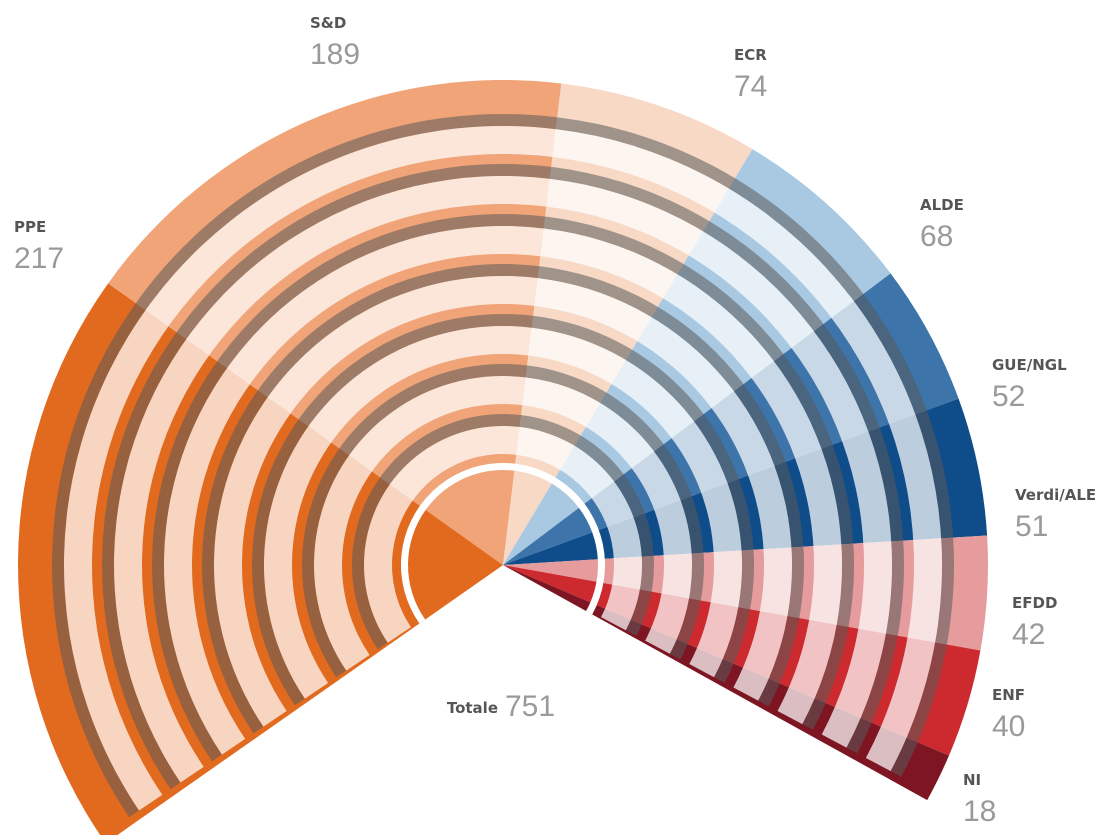 The height and width of the screenshot is (835, 1108). What do you see at coordinates (1034, 603) in the screenshot?
I see `label-efdd: EFDD` at bounding box center [1034, 603].